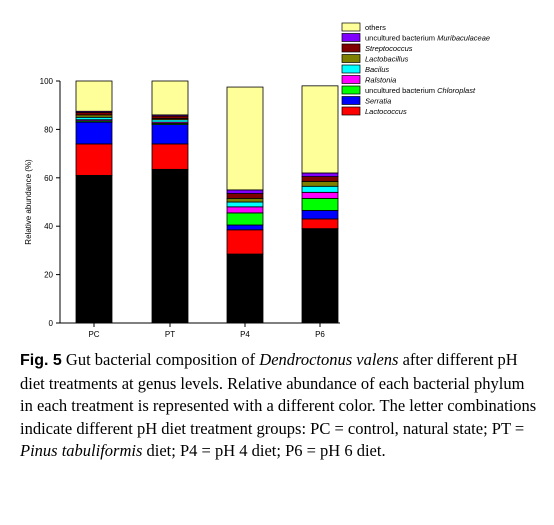 This screenshot has height=525, width=554. What do you see at coordinates (378, 101) in the screenshot?
I see `legend-label: Serratia` at bounding box center [378, 101].